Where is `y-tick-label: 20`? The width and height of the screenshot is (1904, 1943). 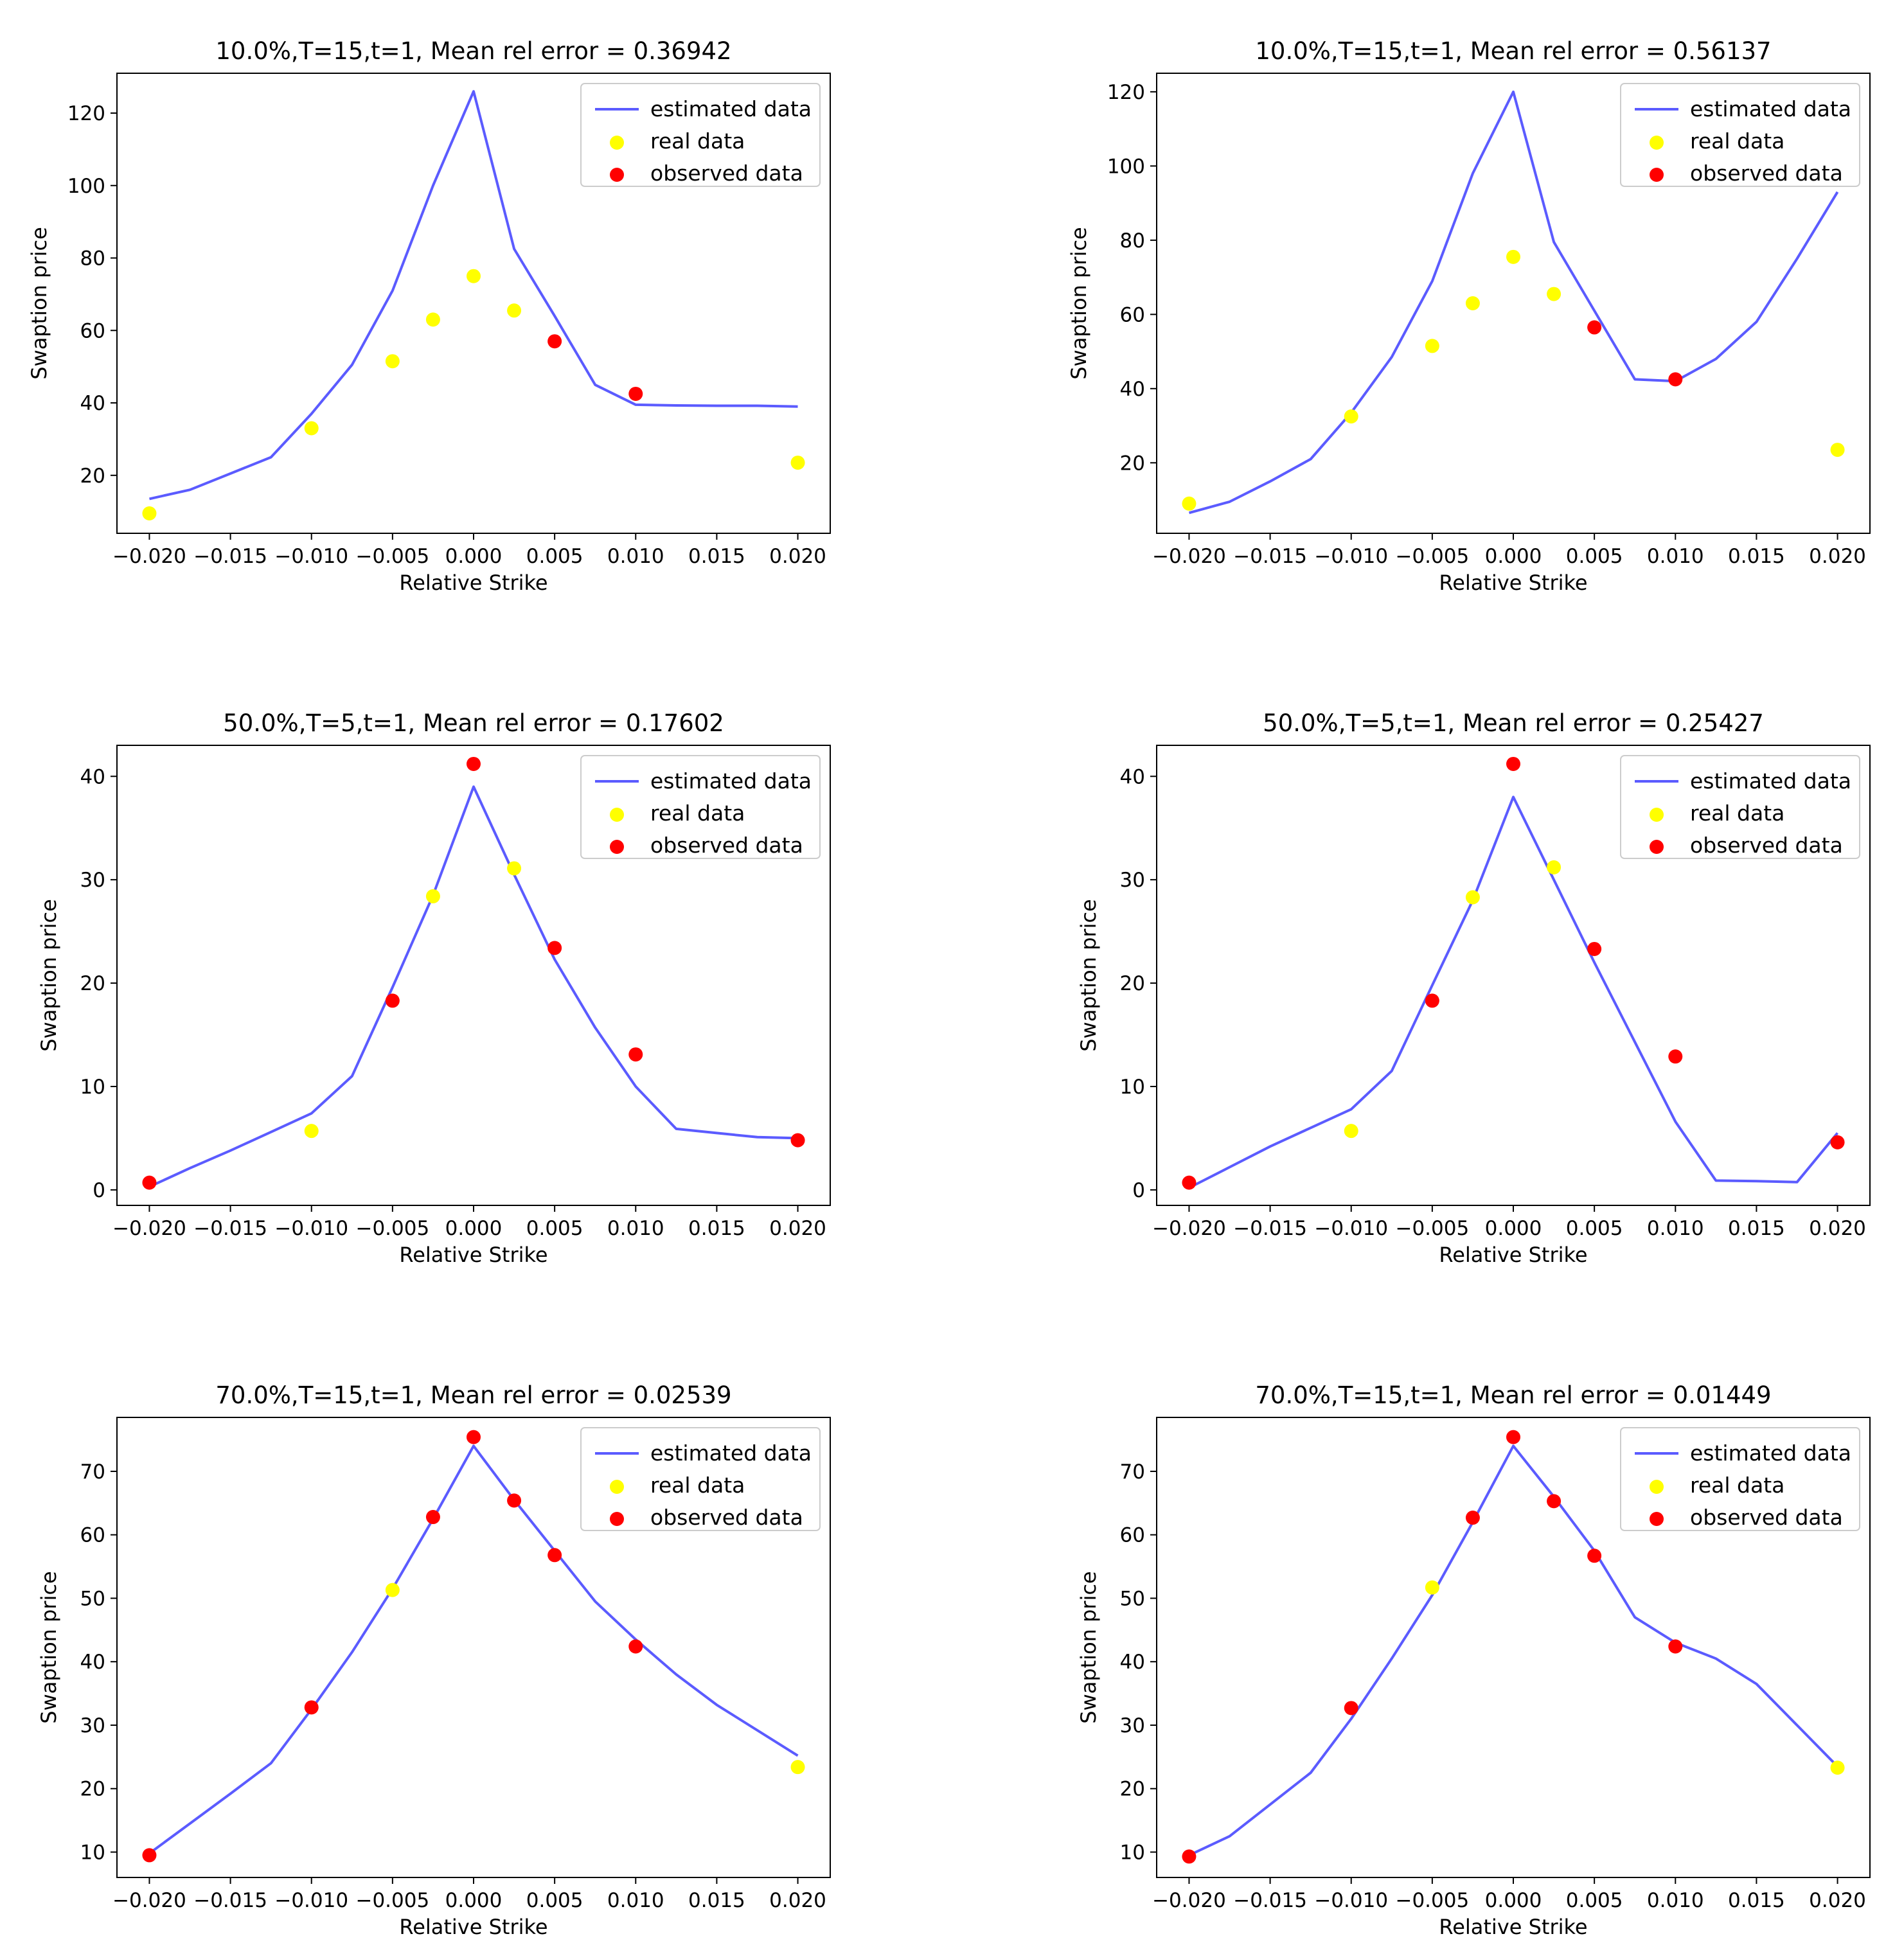 y-tick-label: 20 is located at coordinates (1133, 1789).